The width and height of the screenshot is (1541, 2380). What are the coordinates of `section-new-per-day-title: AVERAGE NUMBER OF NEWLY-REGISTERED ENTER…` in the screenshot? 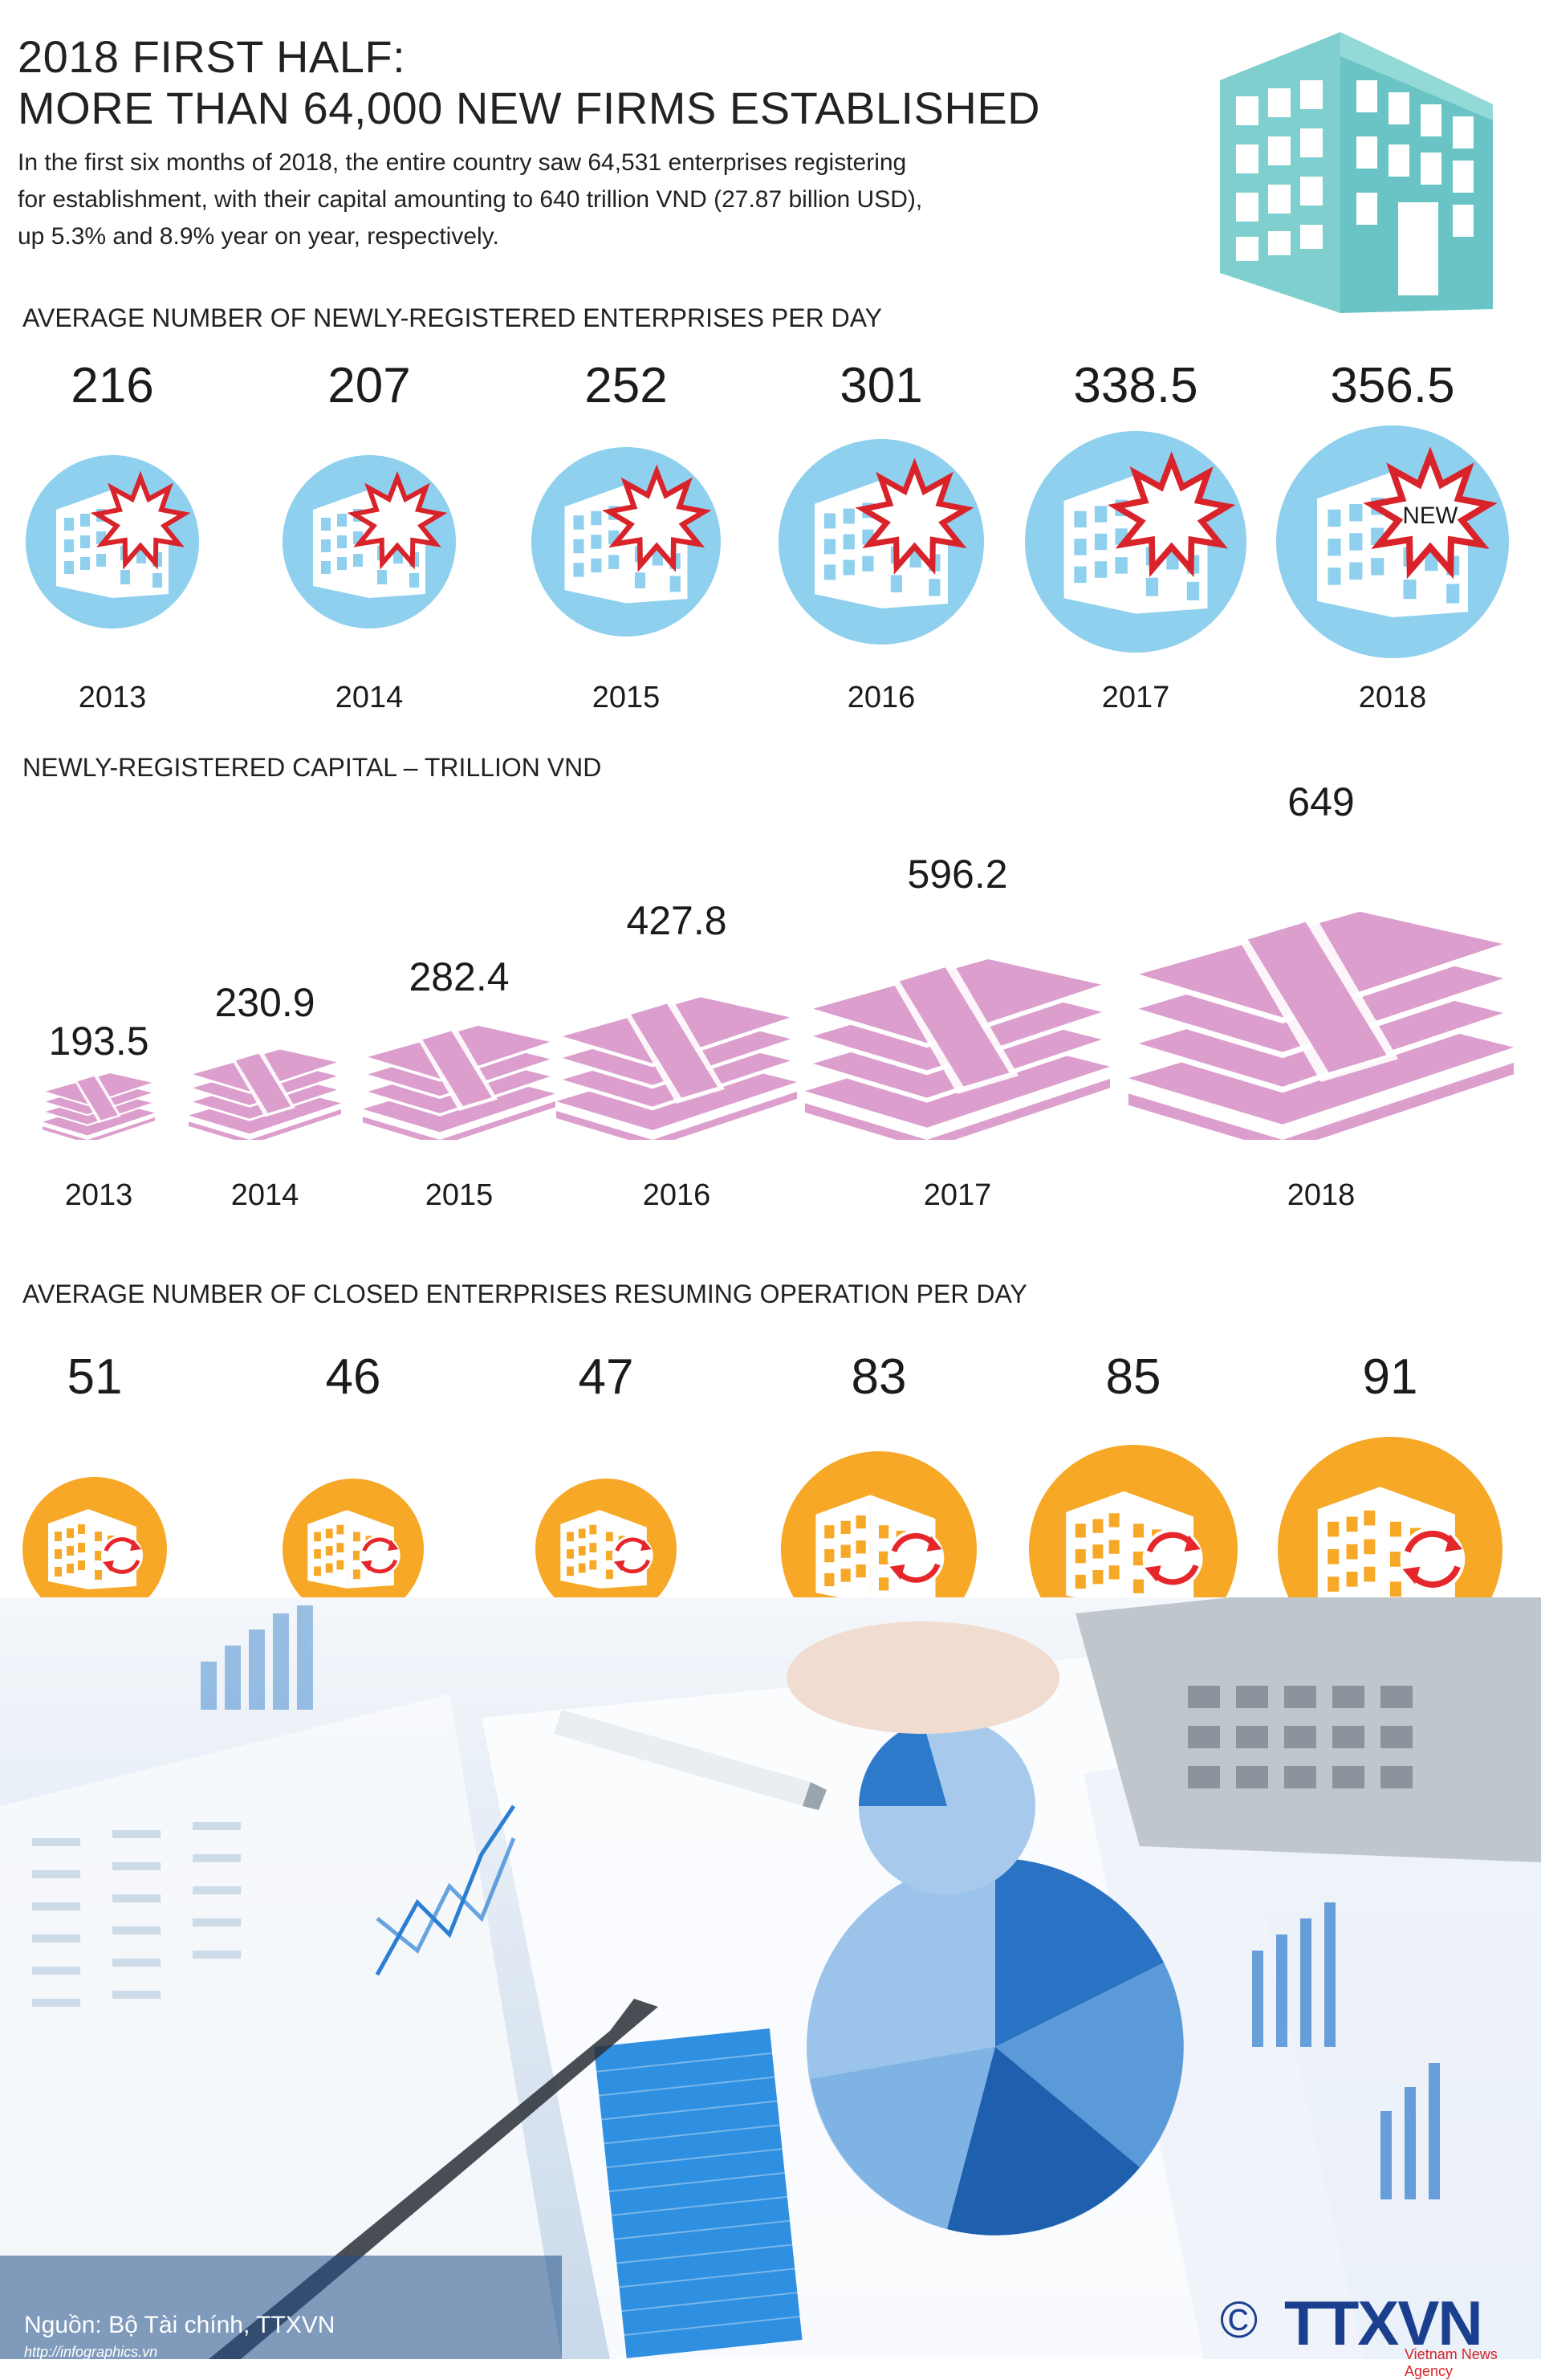 It's located at (452, 317).